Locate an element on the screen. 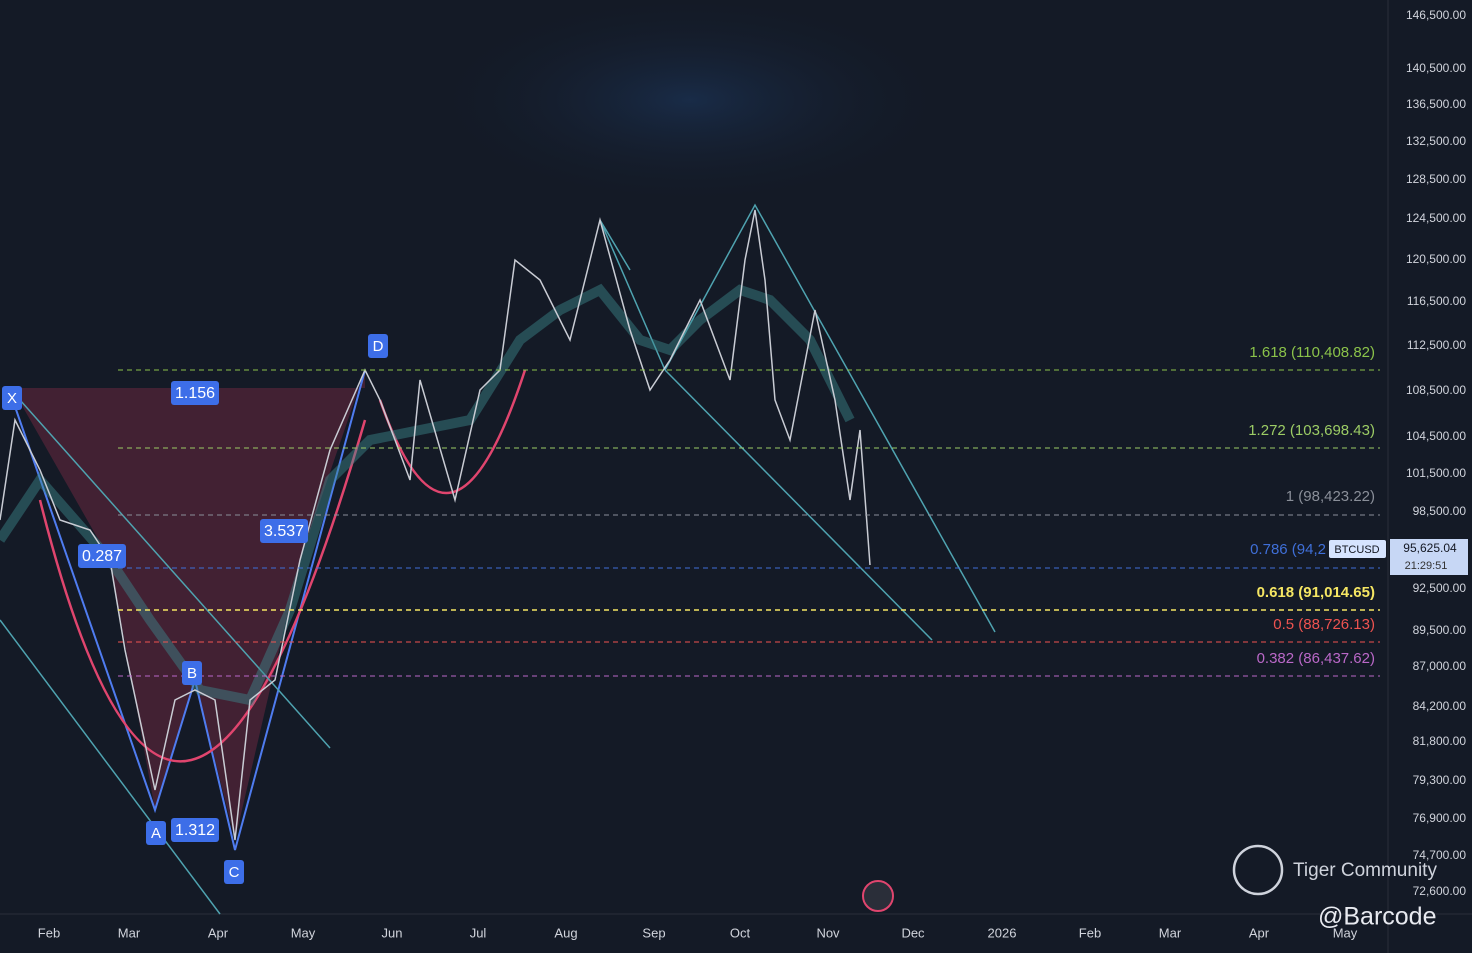  ratio-label: 0.287 is located at coordinates (102, 556).